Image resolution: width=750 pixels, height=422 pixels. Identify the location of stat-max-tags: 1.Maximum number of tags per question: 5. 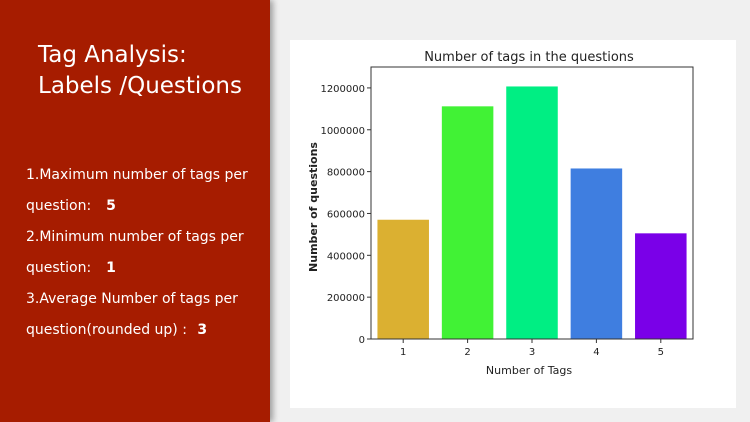
(146, 191).